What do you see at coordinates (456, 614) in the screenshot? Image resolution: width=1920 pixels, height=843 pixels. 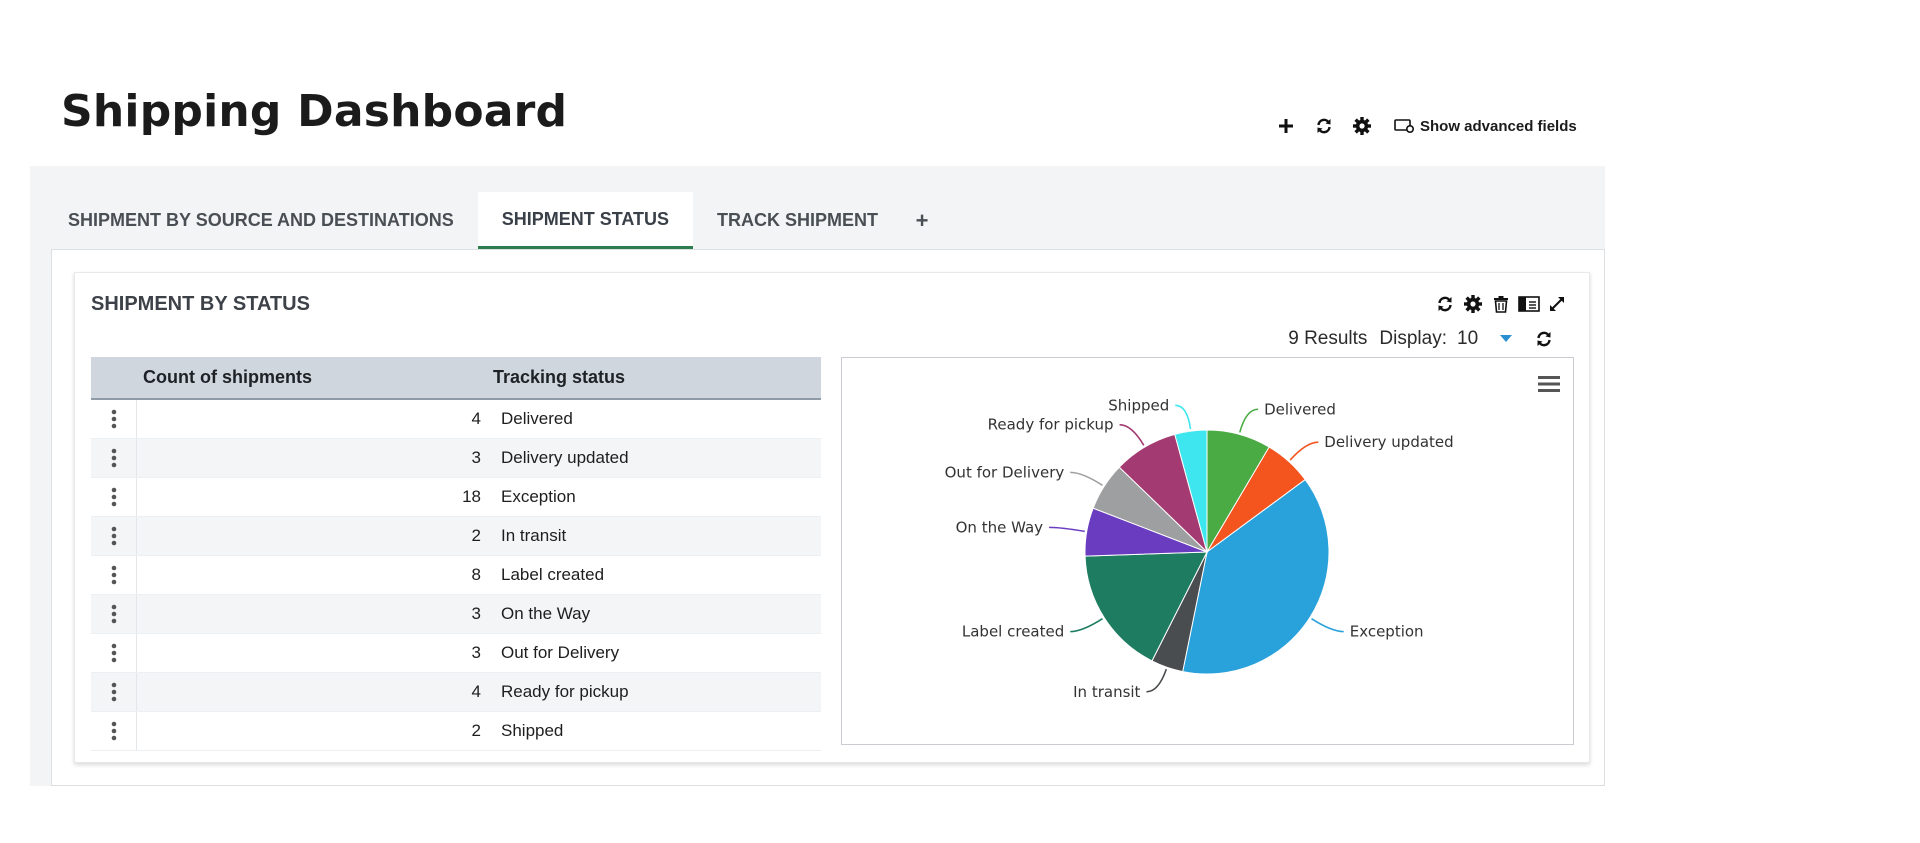 I see `table-row: 3 On the Way` at bounding box center [456, 614].